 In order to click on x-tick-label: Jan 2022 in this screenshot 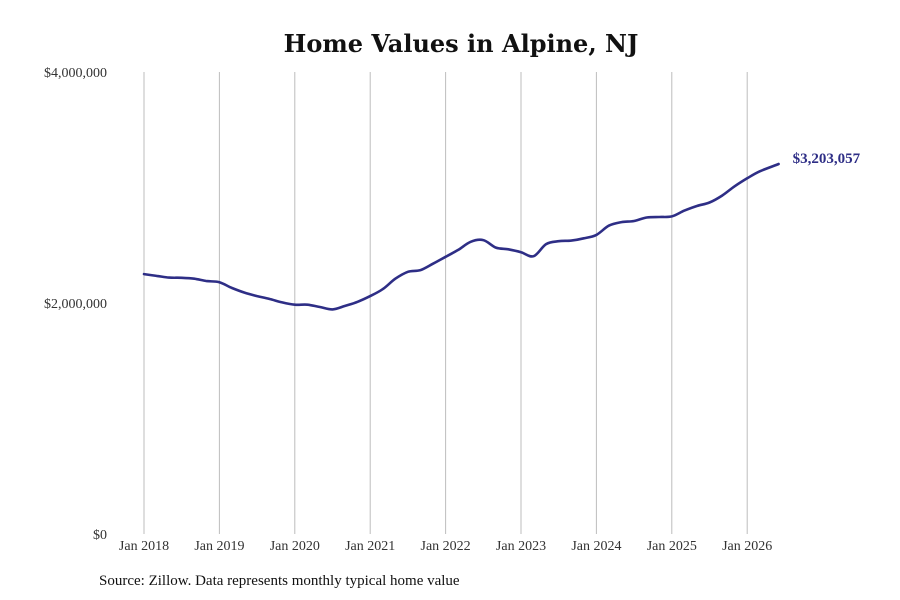, I will do `click(446, 546)`.